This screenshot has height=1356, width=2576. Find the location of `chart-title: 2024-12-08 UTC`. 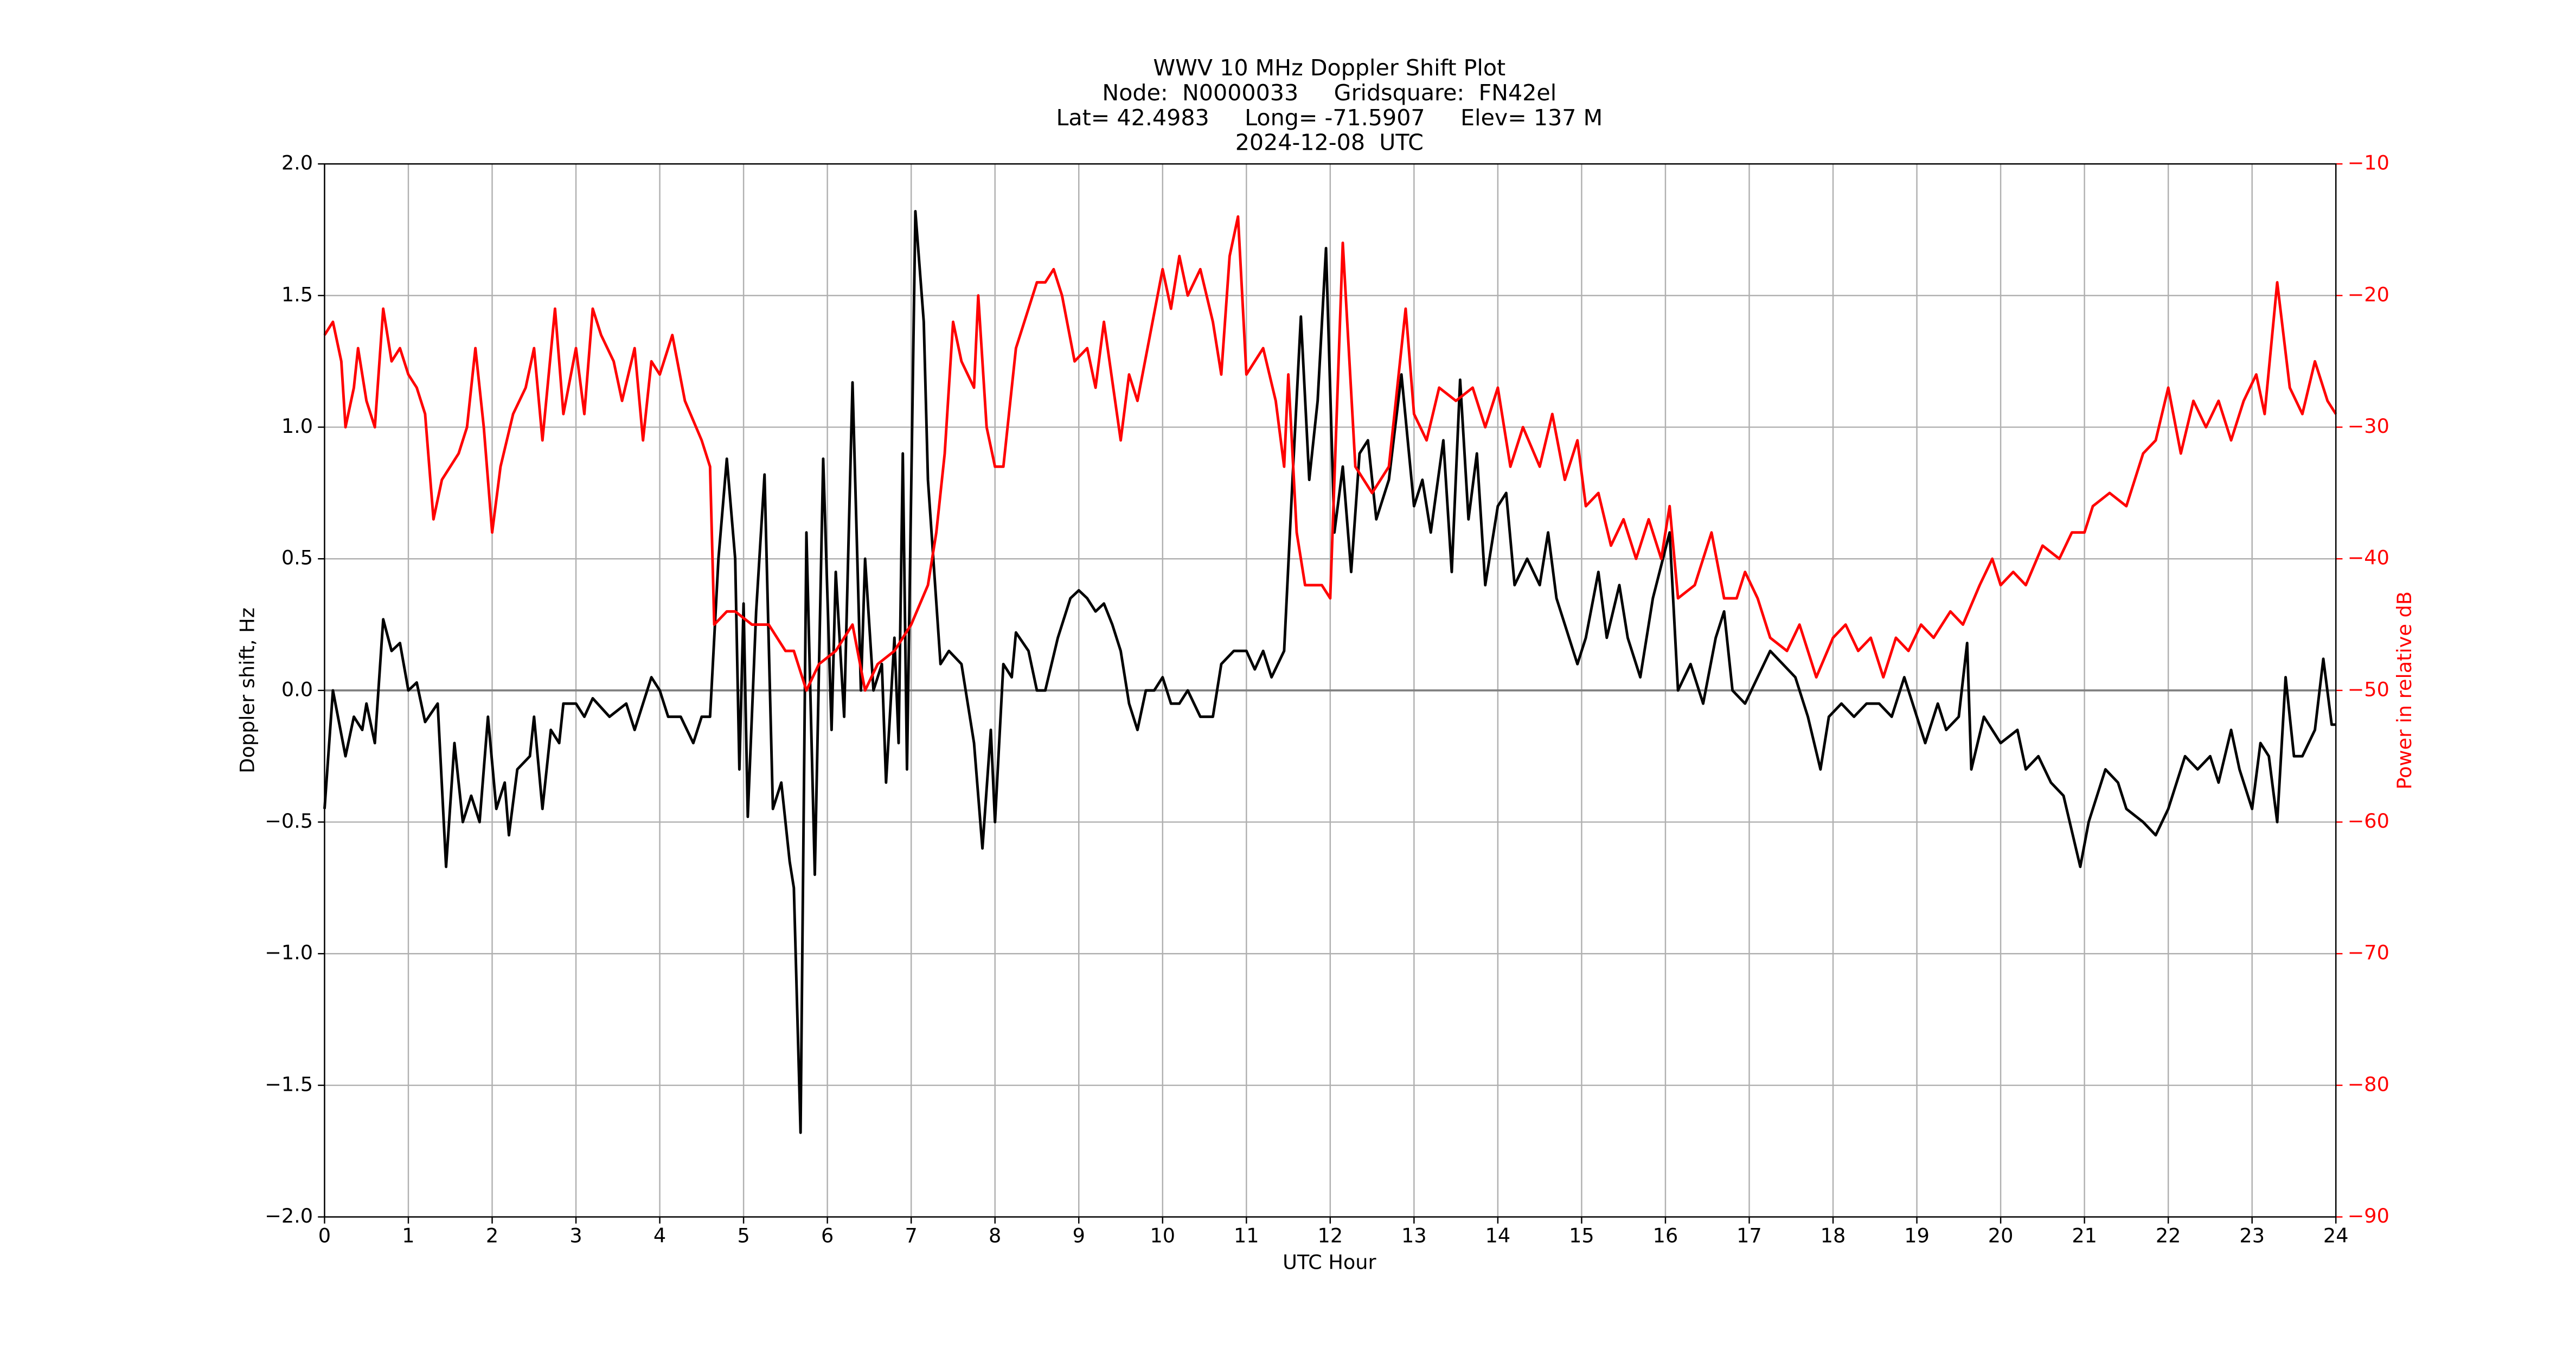

chart-title: 2024-12-08 UTC is located at coordinates (1329, 143).